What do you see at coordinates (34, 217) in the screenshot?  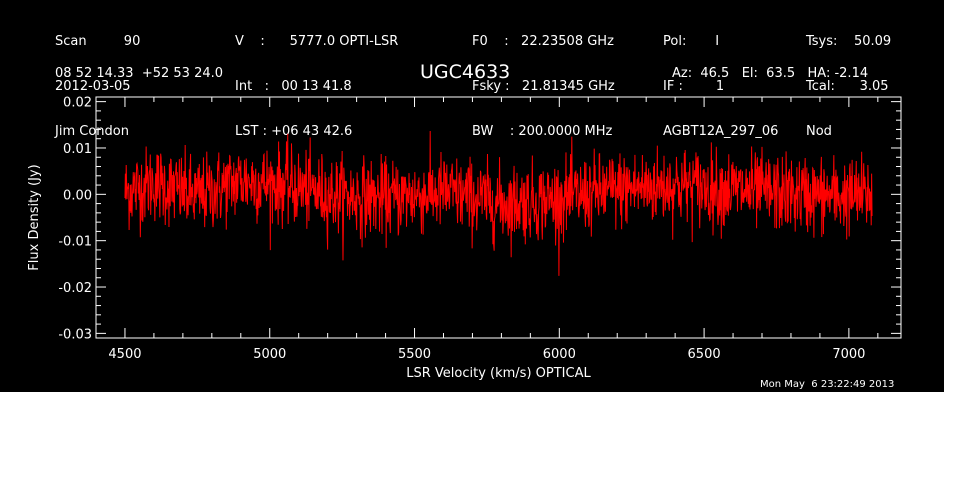 I see `y-axis-label: Flux Density (Jy)` at bounding box center [34, 217].